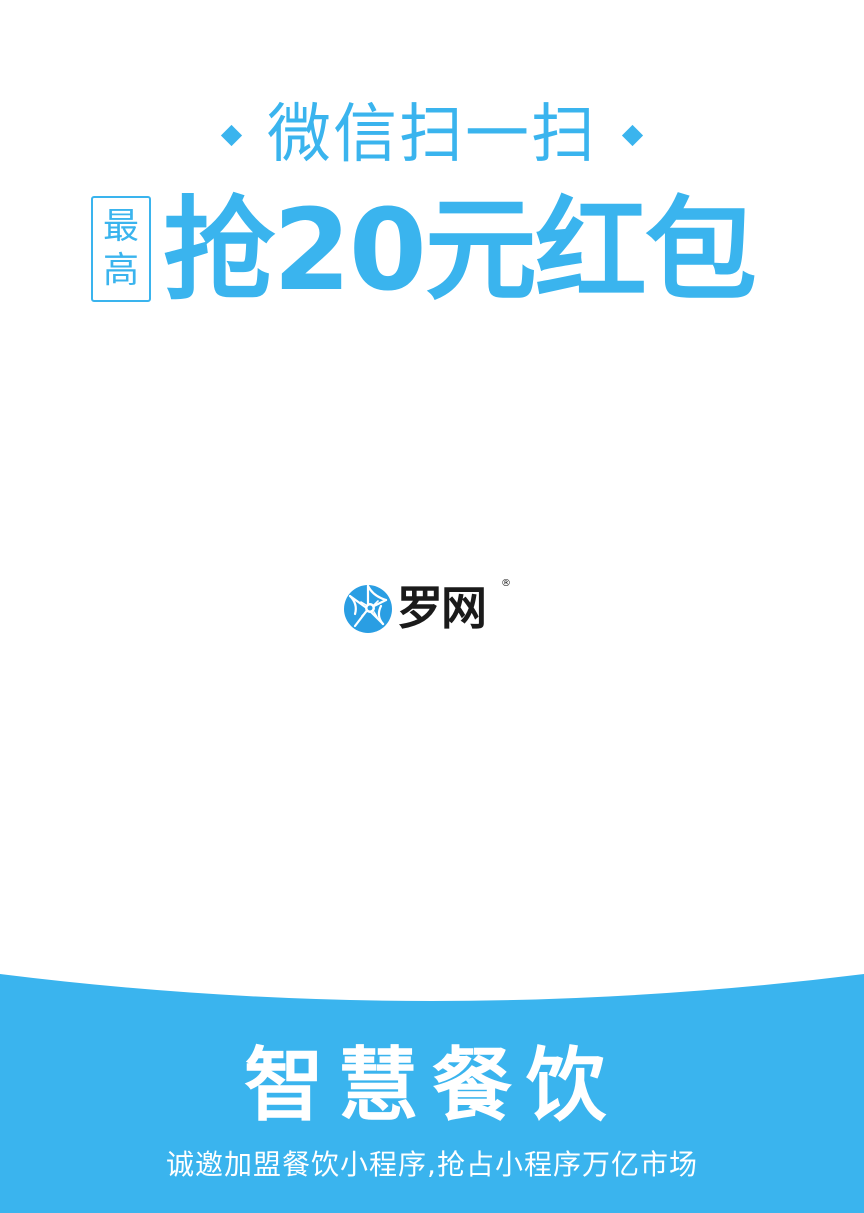 The height and width of the screenshot is (1213, 864). I want to click on max-badge-char: 最, so click(120, 226).